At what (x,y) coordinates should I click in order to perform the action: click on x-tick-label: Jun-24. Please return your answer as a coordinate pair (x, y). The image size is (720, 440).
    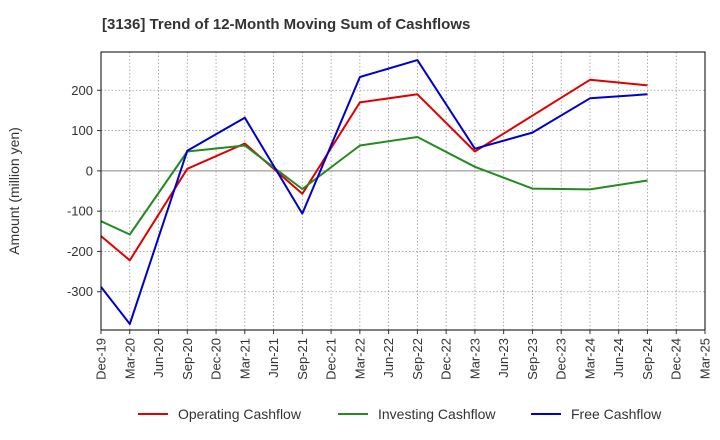
    Looking at the image, I should click on (618, 358).